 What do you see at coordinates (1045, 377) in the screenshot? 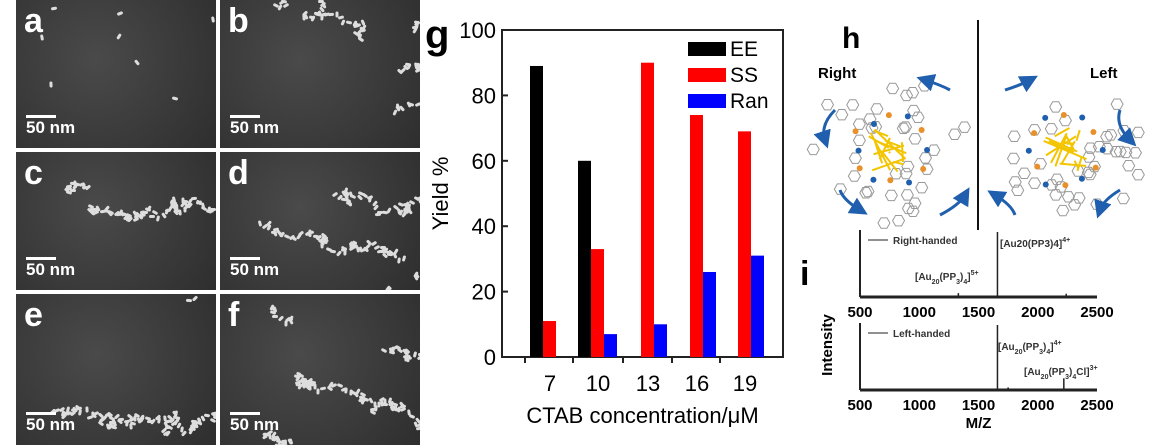
I see `annotation-part: 20` at bounding box center [1045, 377].